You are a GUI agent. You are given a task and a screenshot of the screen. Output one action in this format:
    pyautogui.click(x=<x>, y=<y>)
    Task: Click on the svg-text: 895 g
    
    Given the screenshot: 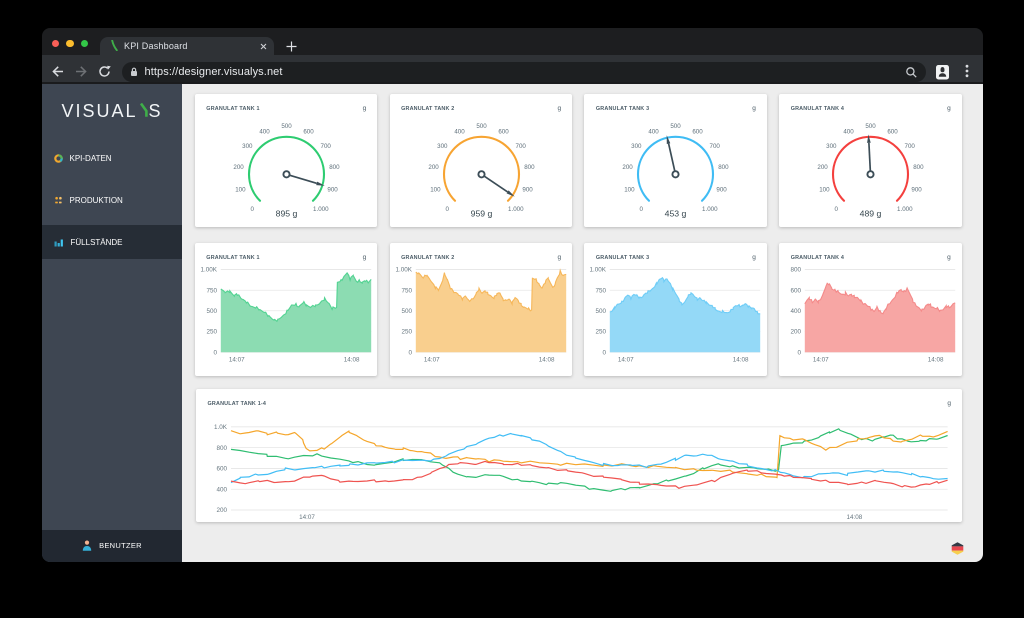 What is the action you would take?
    pyautogui.click(x=286, y=214)
    